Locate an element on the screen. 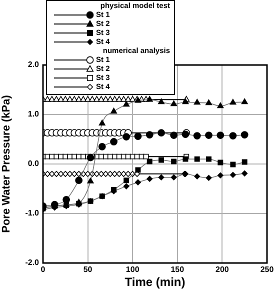 The width and height of the screenshot is (276, 290). x-tick-label: 0 is located at coordinates (43, 269).